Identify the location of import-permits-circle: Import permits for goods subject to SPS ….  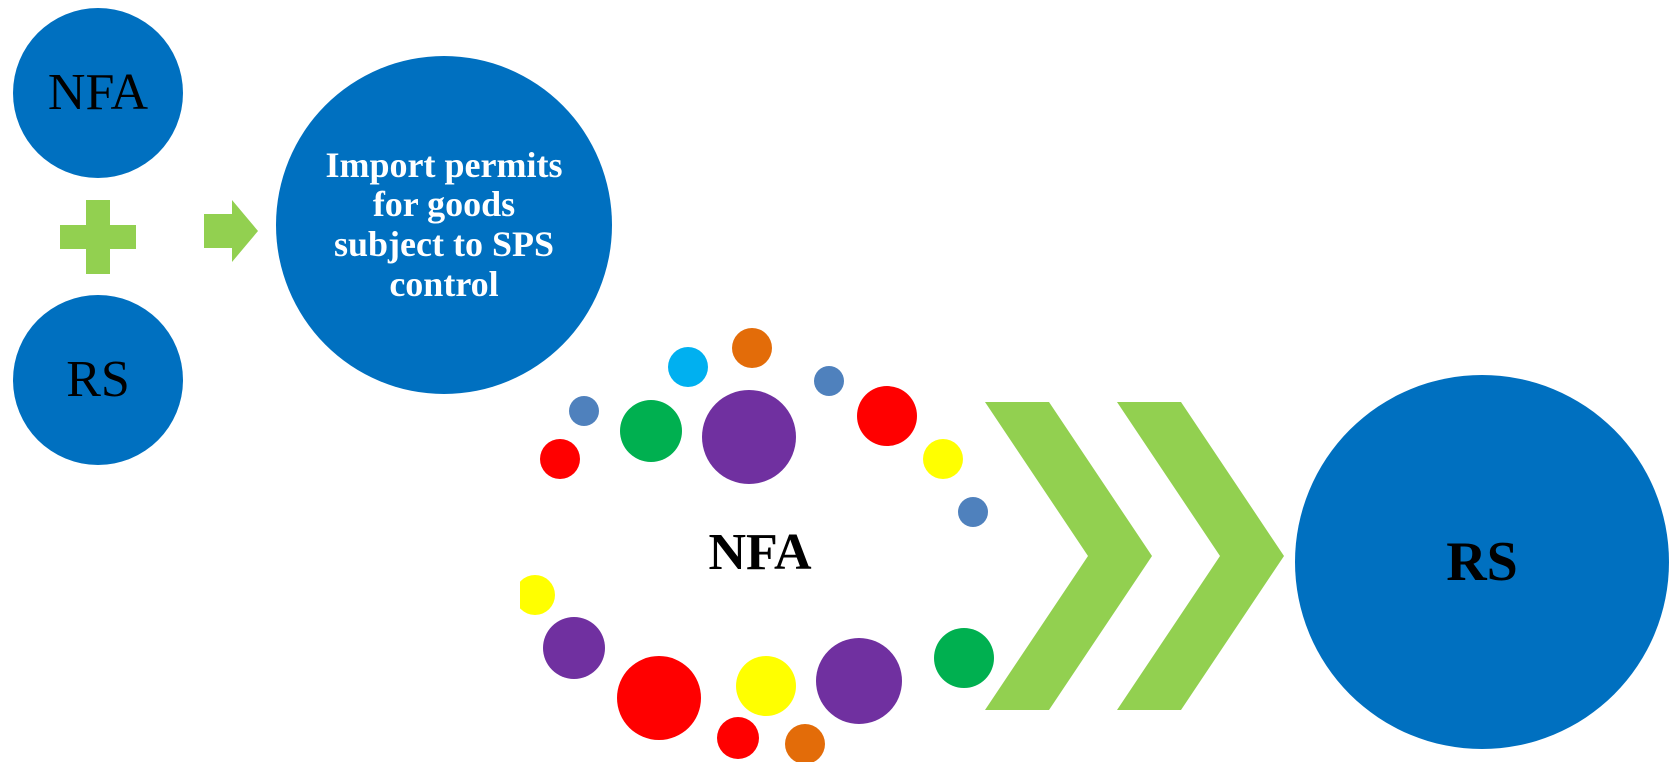
(444, 225).